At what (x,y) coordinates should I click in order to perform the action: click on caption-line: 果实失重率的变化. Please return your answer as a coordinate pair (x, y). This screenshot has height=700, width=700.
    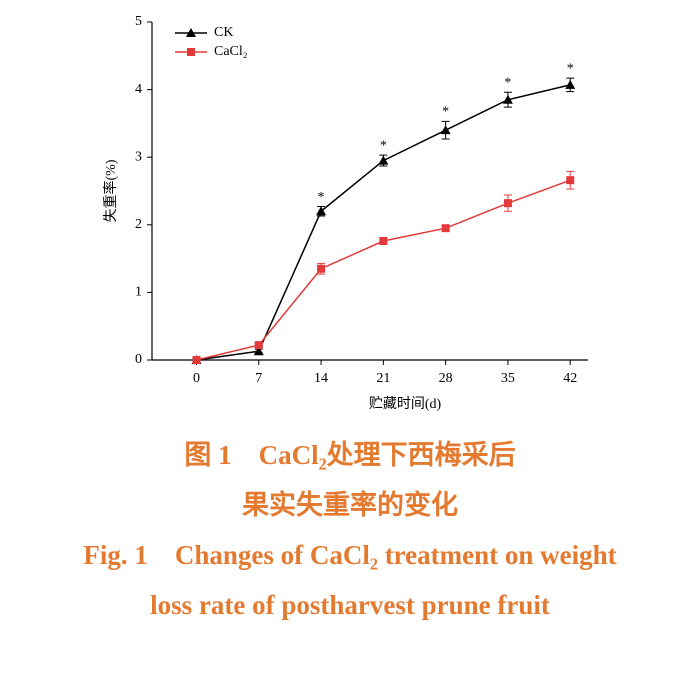
    Looking at the image, I should click on (350, 505).